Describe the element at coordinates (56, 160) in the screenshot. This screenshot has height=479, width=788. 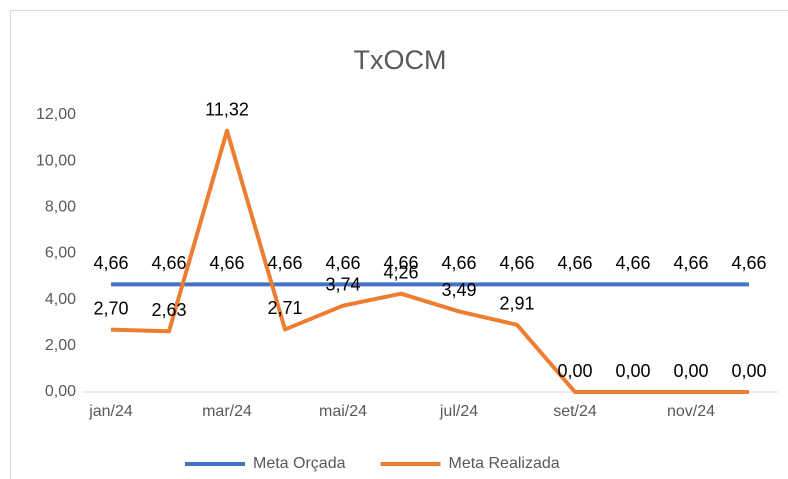
I see `y-tick-label: 10,00` at that location.